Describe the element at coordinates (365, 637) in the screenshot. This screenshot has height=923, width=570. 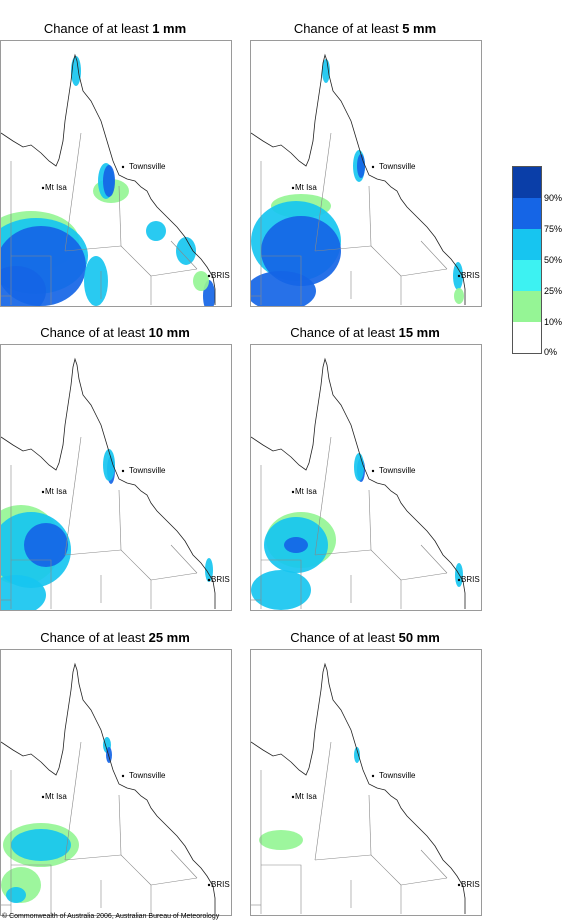
I see `panel-title-50mm: Chance of at least 50 mm` at that location.